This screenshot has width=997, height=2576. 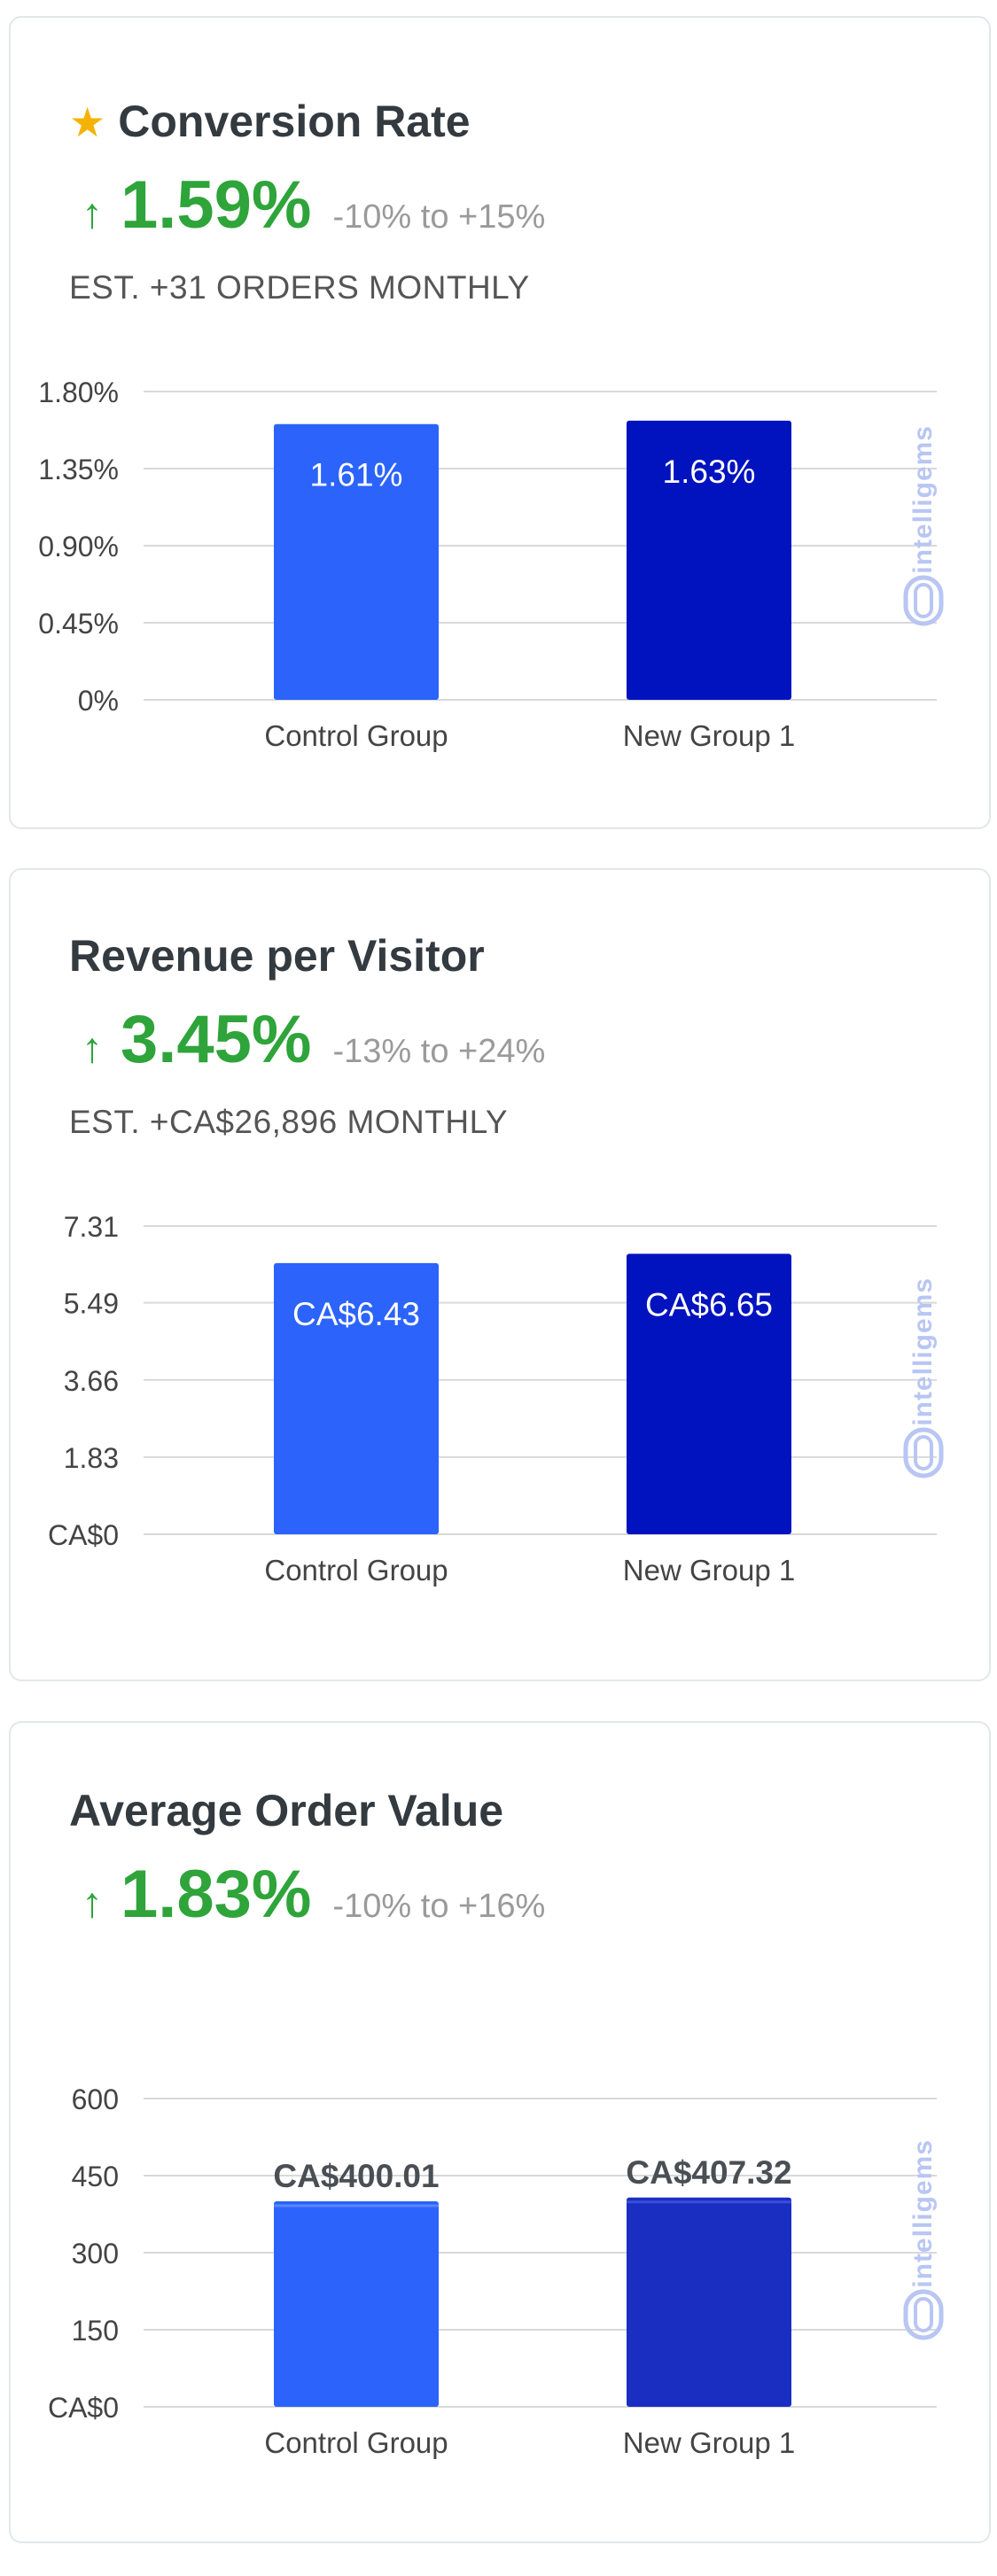 I want to click on bar-value-label: 1.63%, so click(x=710, y=472).